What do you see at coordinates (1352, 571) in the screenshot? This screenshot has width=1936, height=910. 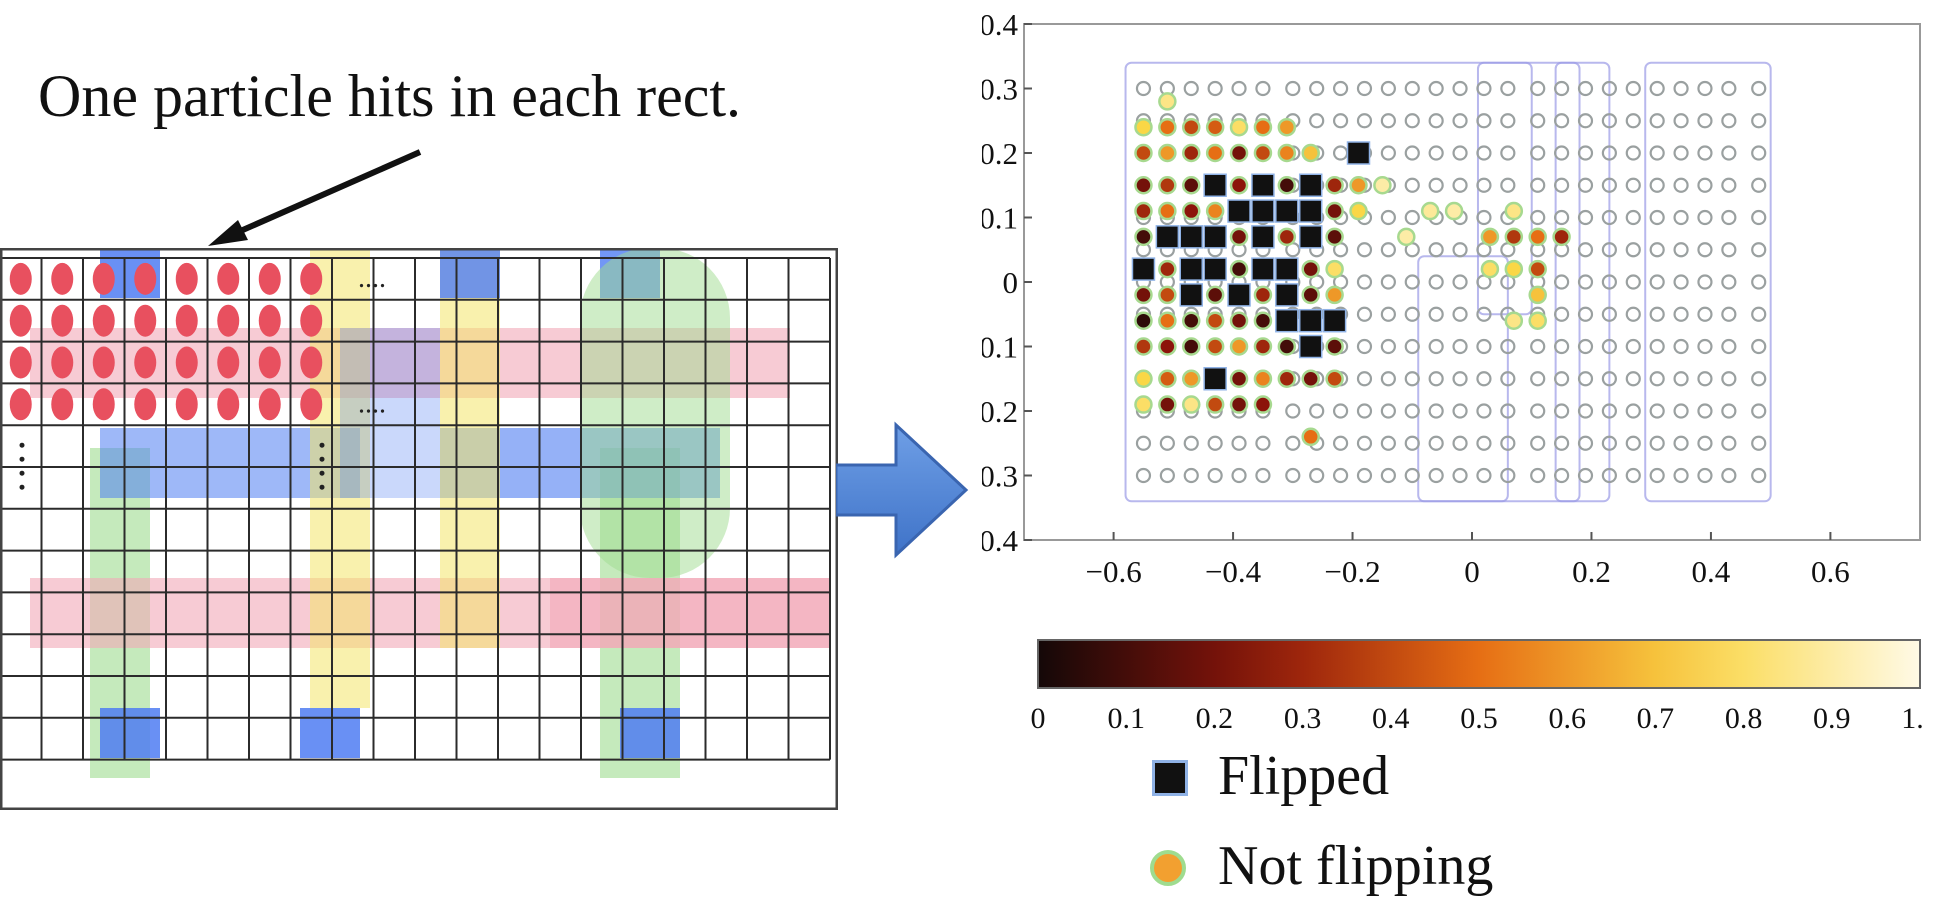 I see `x-tick-label: −0.2` at bounding box center [1352, 571].